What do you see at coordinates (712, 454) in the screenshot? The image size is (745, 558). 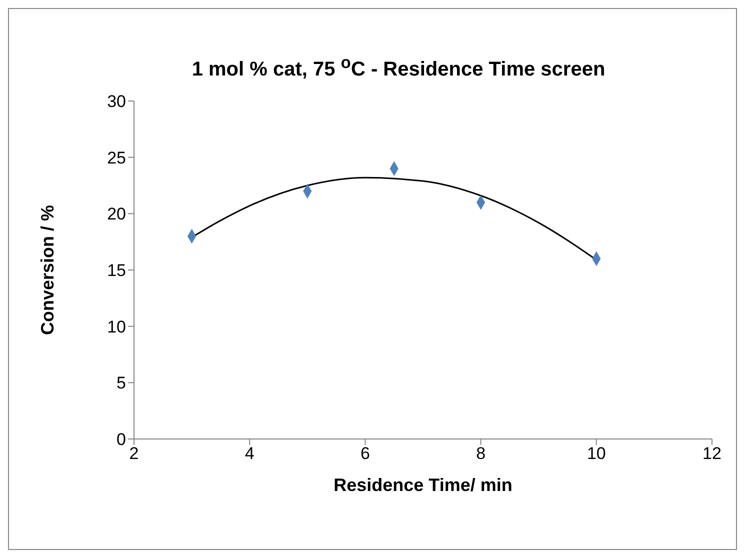 I see `x-tick-label: 12` at bounding box center [712, 454].